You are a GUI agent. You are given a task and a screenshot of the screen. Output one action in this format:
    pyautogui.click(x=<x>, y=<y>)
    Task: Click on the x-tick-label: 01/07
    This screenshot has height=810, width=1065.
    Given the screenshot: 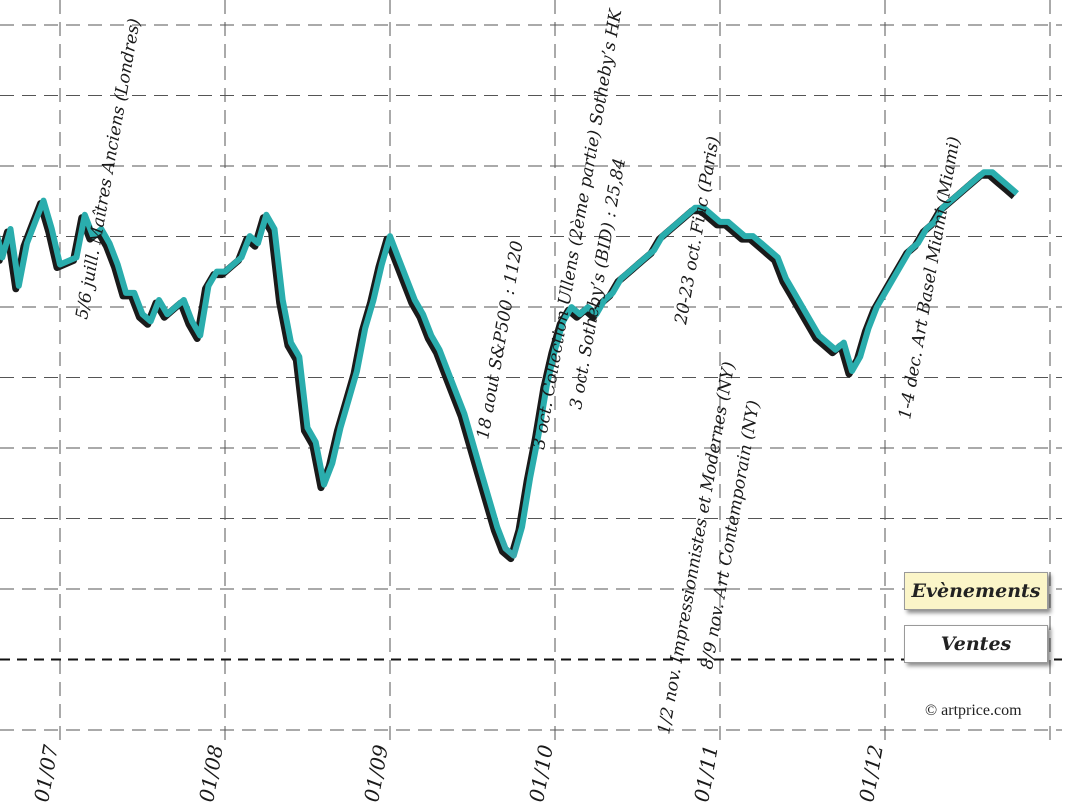 What is the action you would take?
    pyautogui.click(x=46, y=773)
    